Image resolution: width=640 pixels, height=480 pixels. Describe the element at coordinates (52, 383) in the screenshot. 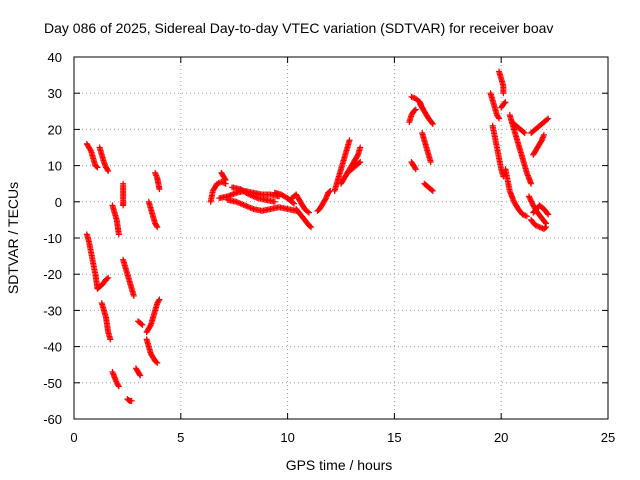

I see `y-tick-label: -50` at that location.